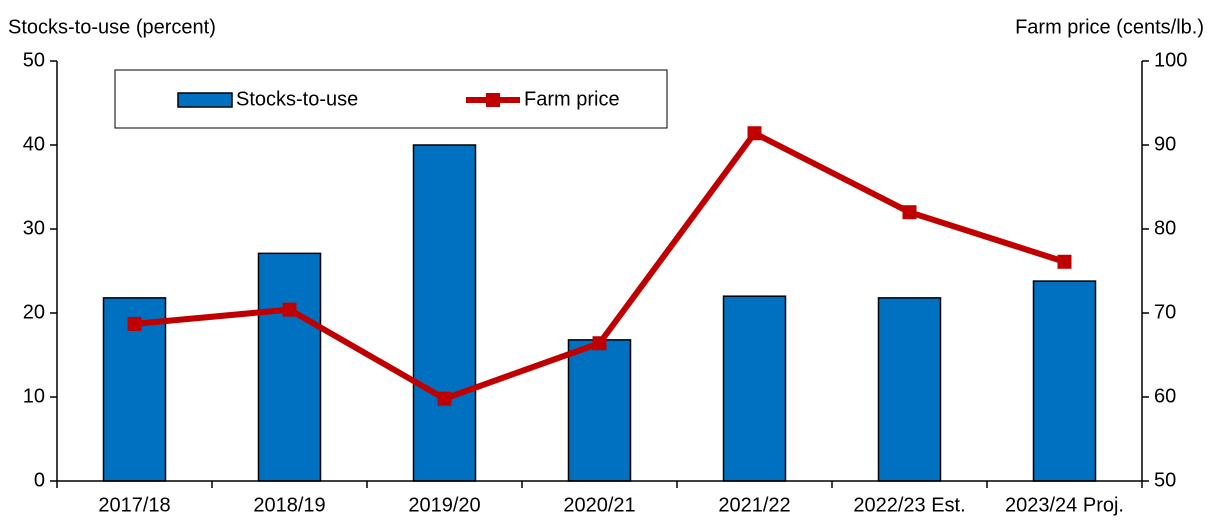 The width and height of the screenshot is (1209, 520). What do you see at coordinates (493, 100) in the screenshot?
I see `legend-marker` at bounding box center [493, 100].